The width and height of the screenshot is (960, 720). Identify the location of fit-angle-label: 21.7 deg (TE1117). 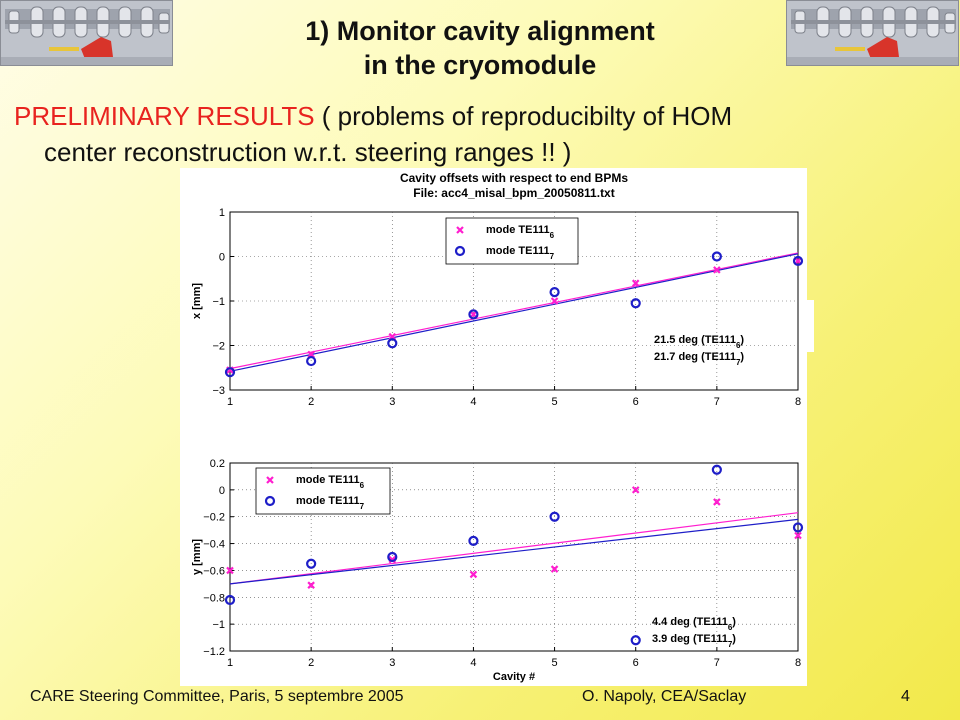
(699, 359).